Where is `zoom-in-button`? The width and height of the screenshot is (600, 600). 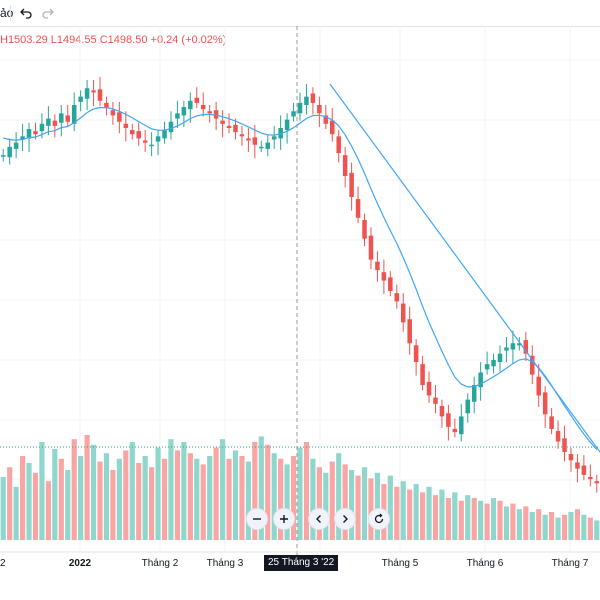
zoom-in-button is located at coordinates (284, 519).